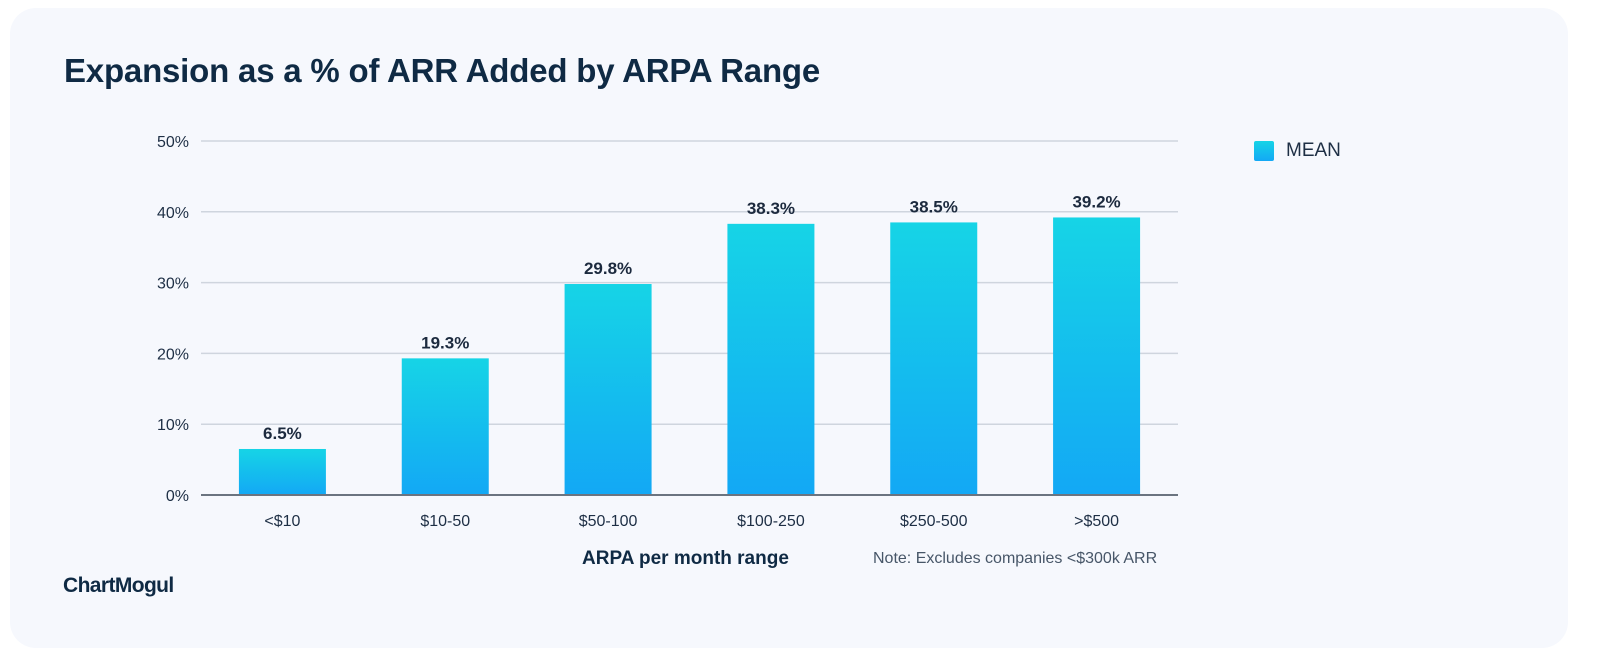  What do you see at coordinates (282, 521) in the screenshot?
I see `x-tick-label: <$10` at bounding box center [282, 521].